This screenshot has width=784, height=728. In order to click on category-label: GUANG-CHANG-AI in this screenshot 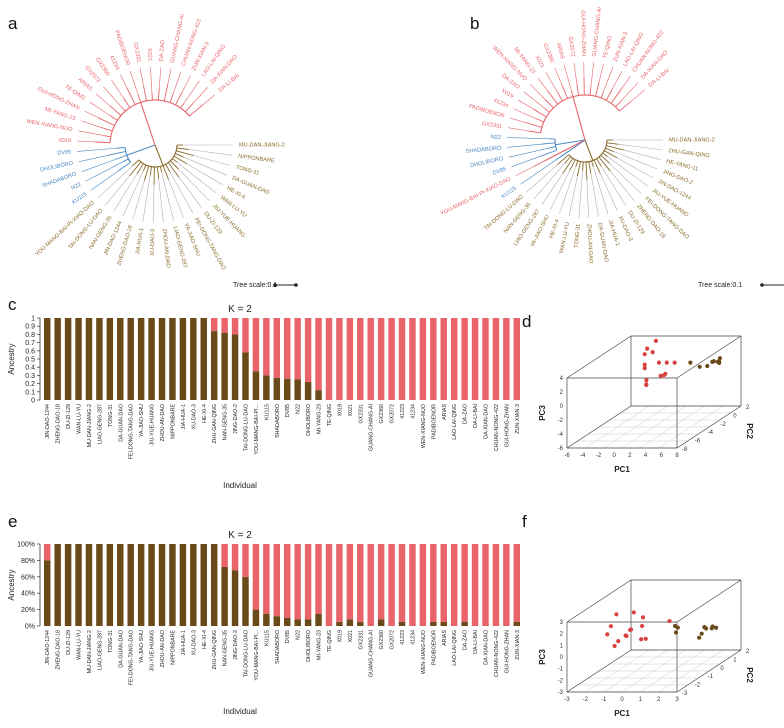, I will do `click(372, 427)`.